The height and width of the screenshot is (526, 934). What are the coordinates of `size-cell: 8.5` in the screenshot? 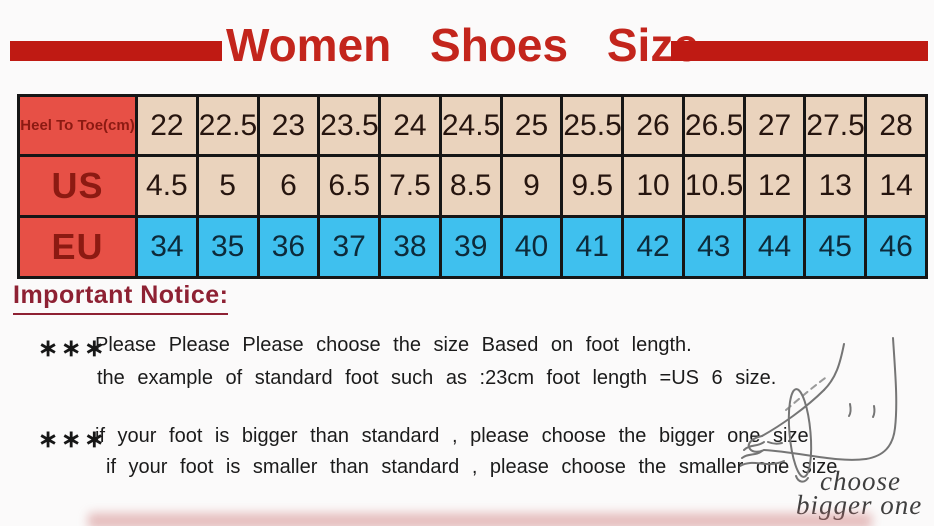 It's located at (470, 186).